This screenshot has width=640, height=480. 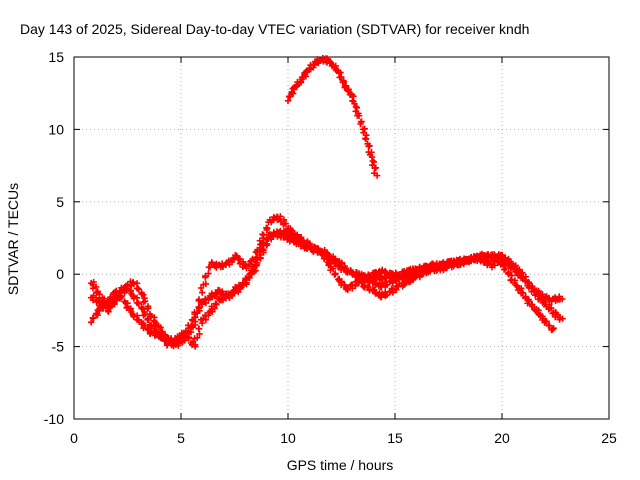 What do you see at coordinates (609, 438) in the screenshot?
I see `x-tick-label: 25` at bounding box center [609, 438].